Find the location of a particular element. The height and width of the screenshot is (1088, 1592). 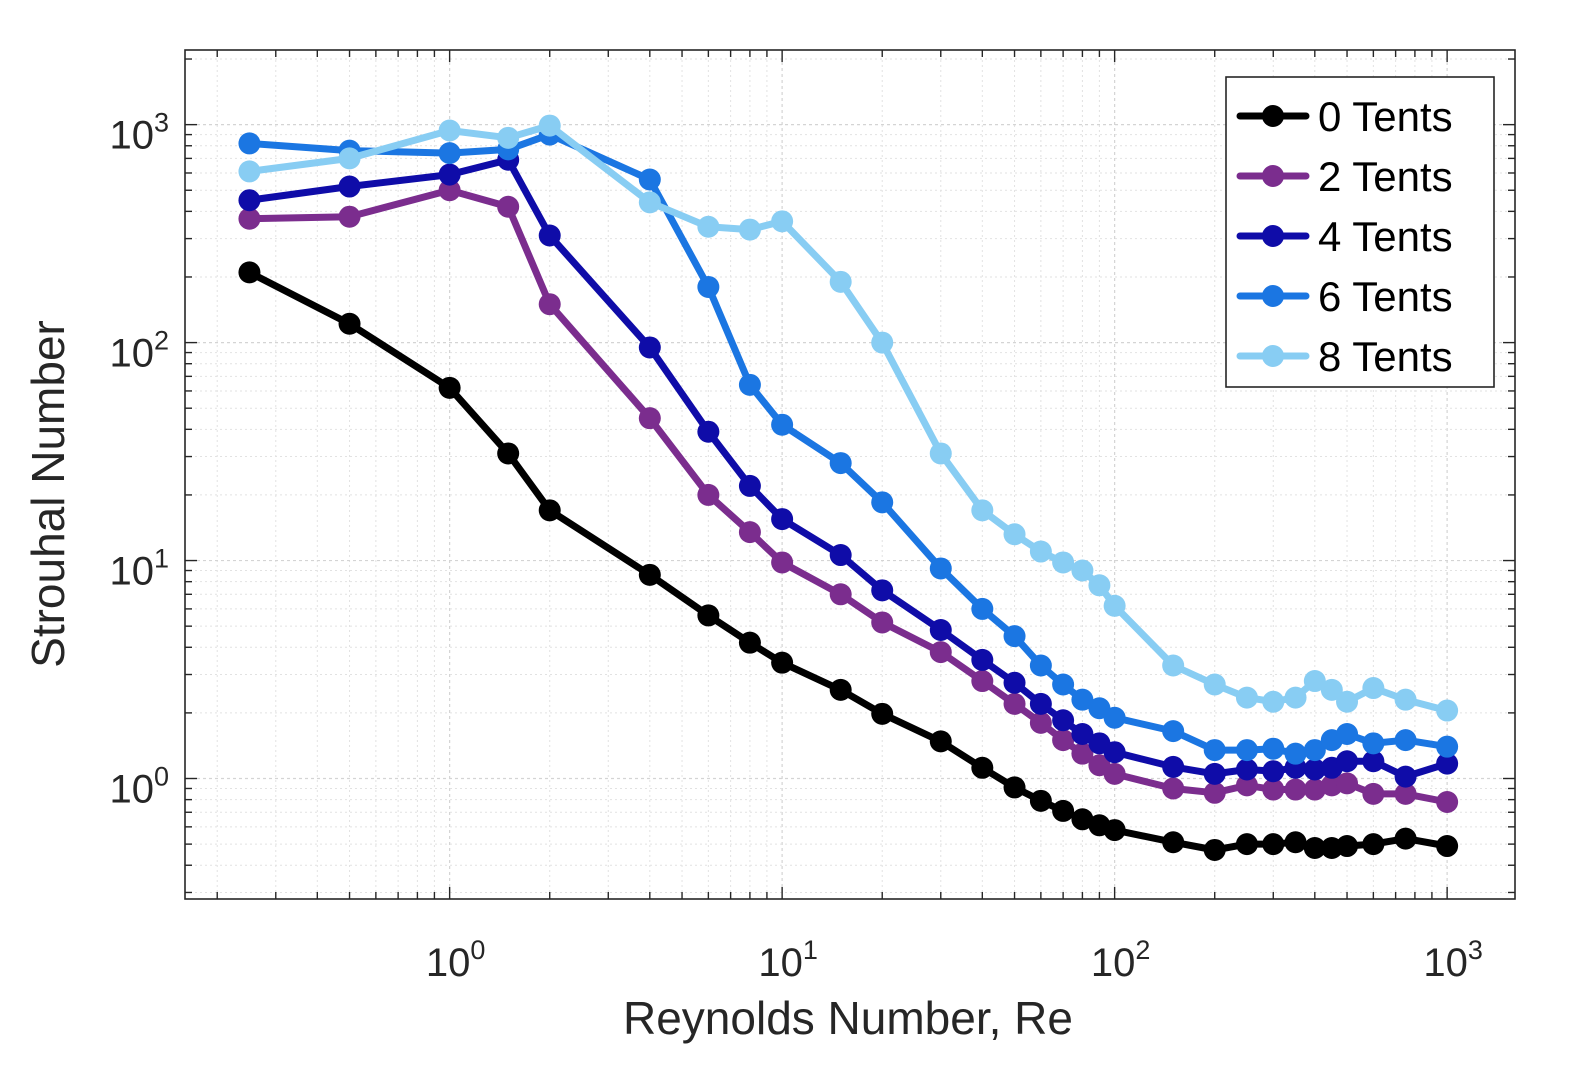

x-axis-label: Reynolds Number, Re is located at coordinates (848, 1018).